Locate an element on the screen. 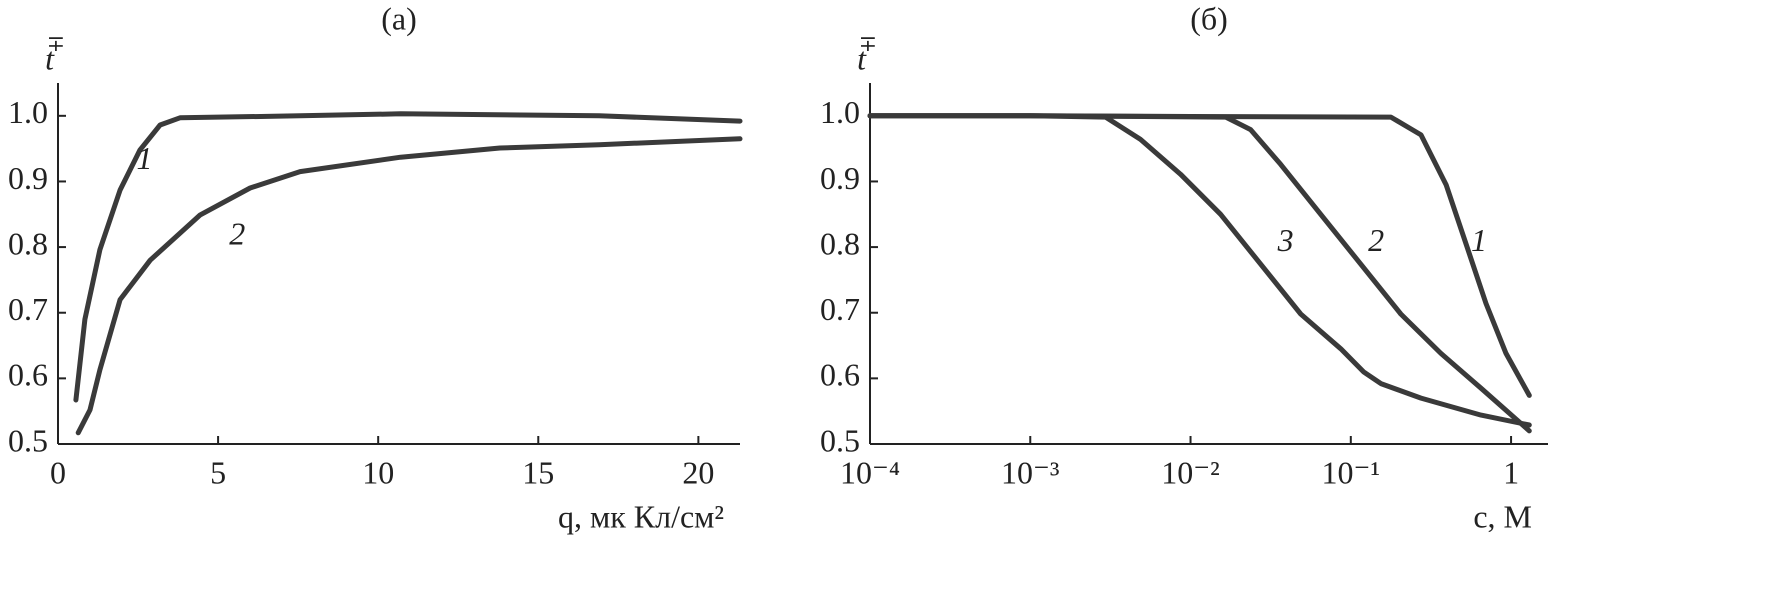  x-tick-label: 0 is located at coordinates (58, 472).